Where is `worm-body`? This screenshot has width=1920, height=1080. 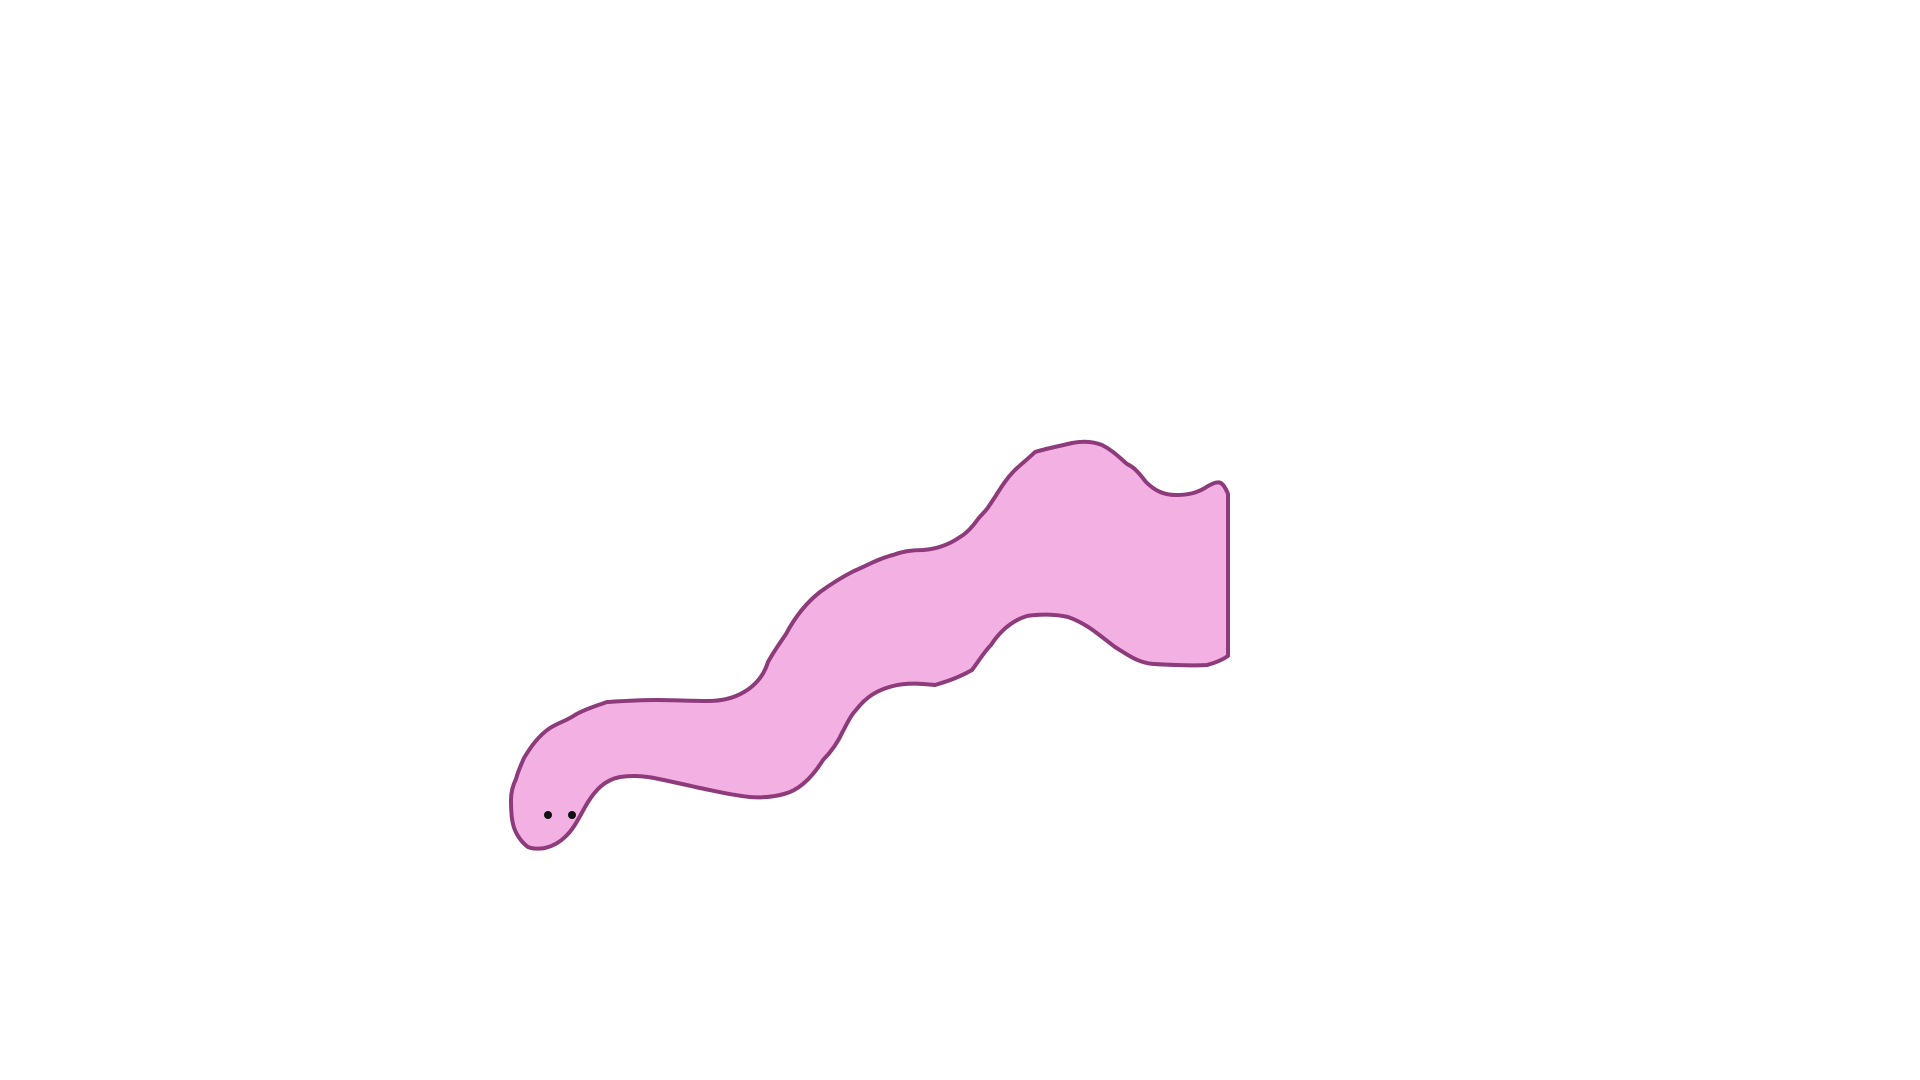 worm-body is located at coordinates (869, 645).